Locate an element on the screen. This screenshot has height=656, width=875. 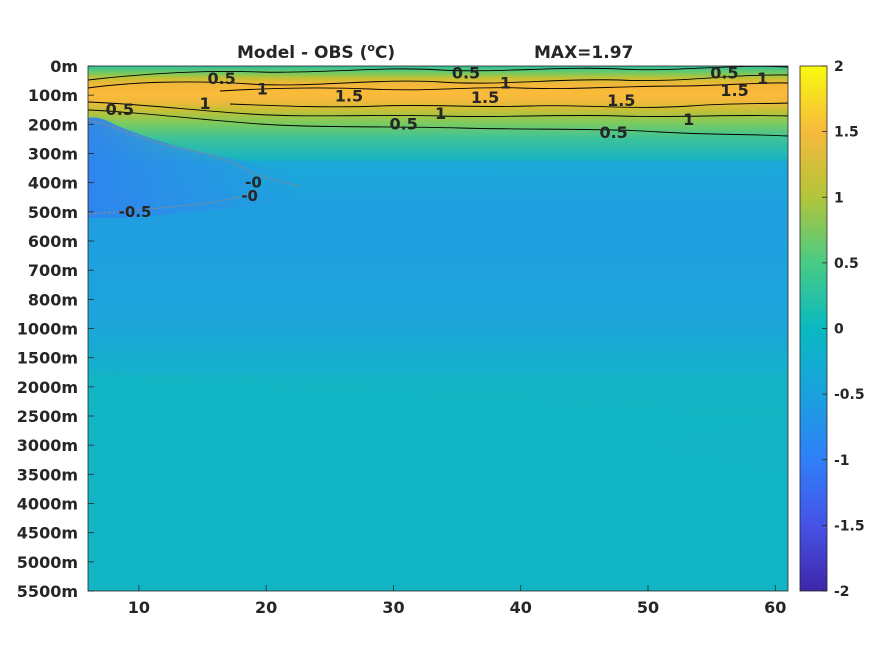
y-tick-label: 400m is located at coordinates (53, 183).